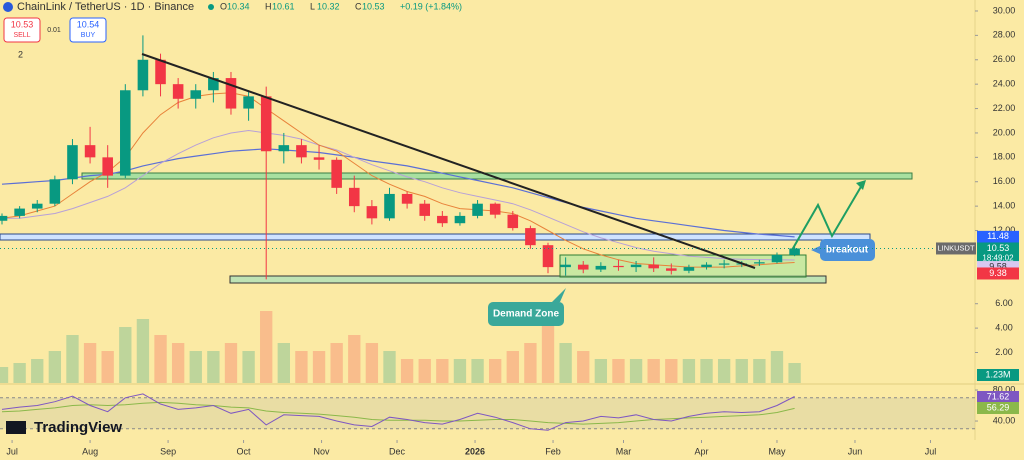 This screenshot has width=1024, height=460. Describe the element at coordinates (1004, 420) in the screenshot. I see `rsi-tick-label: 40.00` at that location.